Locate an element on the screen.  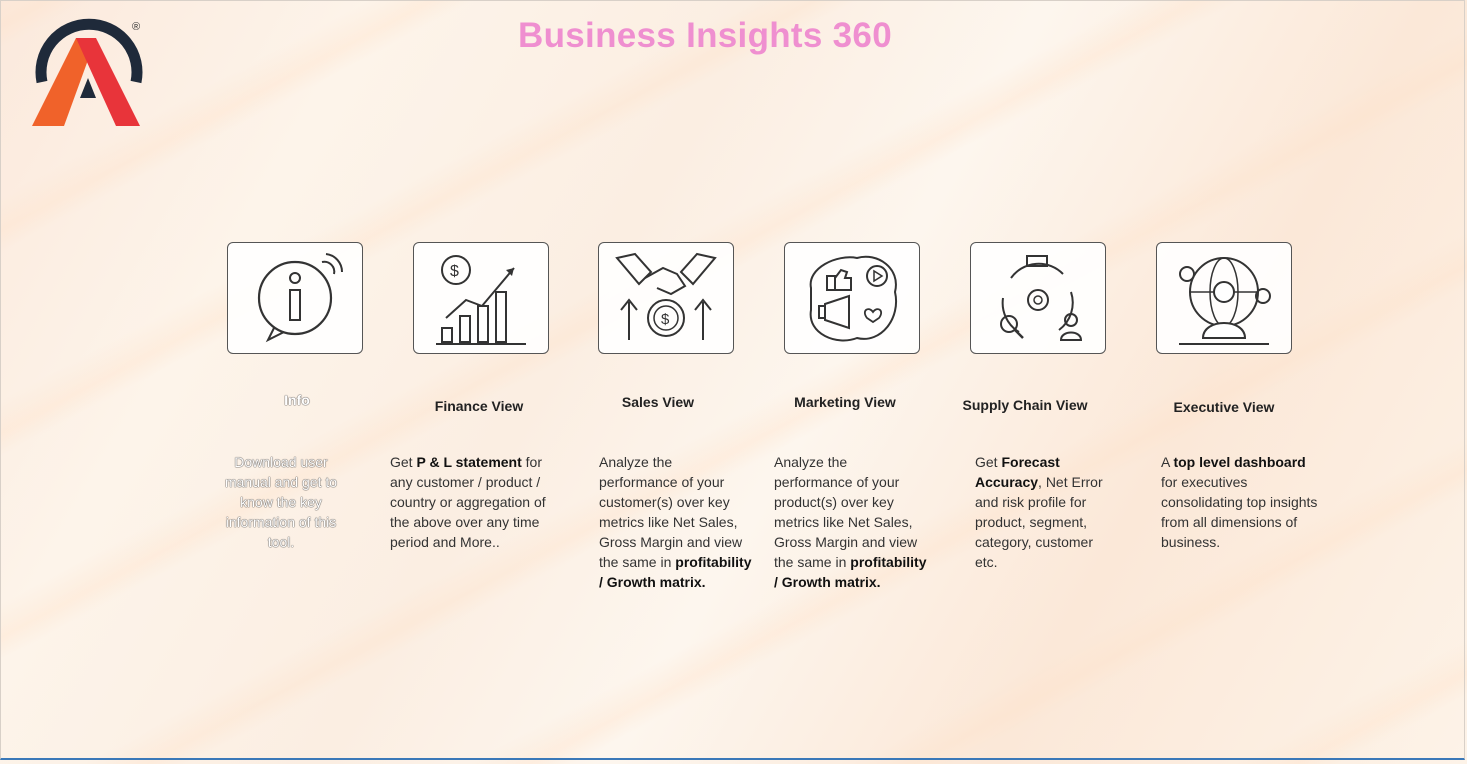
finance-desc-part: Get is located at coordinates (403, 462).